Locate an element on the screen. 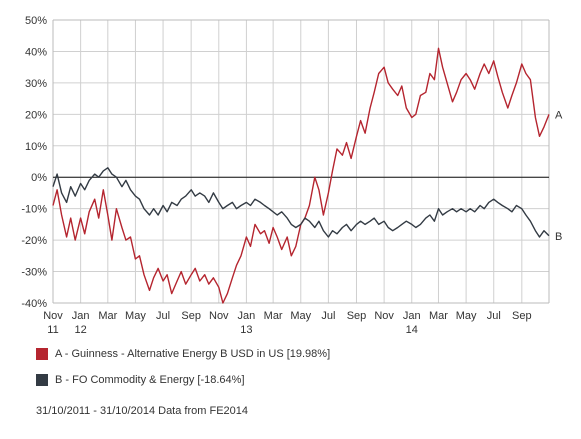 Image resolution: width=581 pixels, height=439 pixels. legend-swatch-a is located at coordinates (42, 354).